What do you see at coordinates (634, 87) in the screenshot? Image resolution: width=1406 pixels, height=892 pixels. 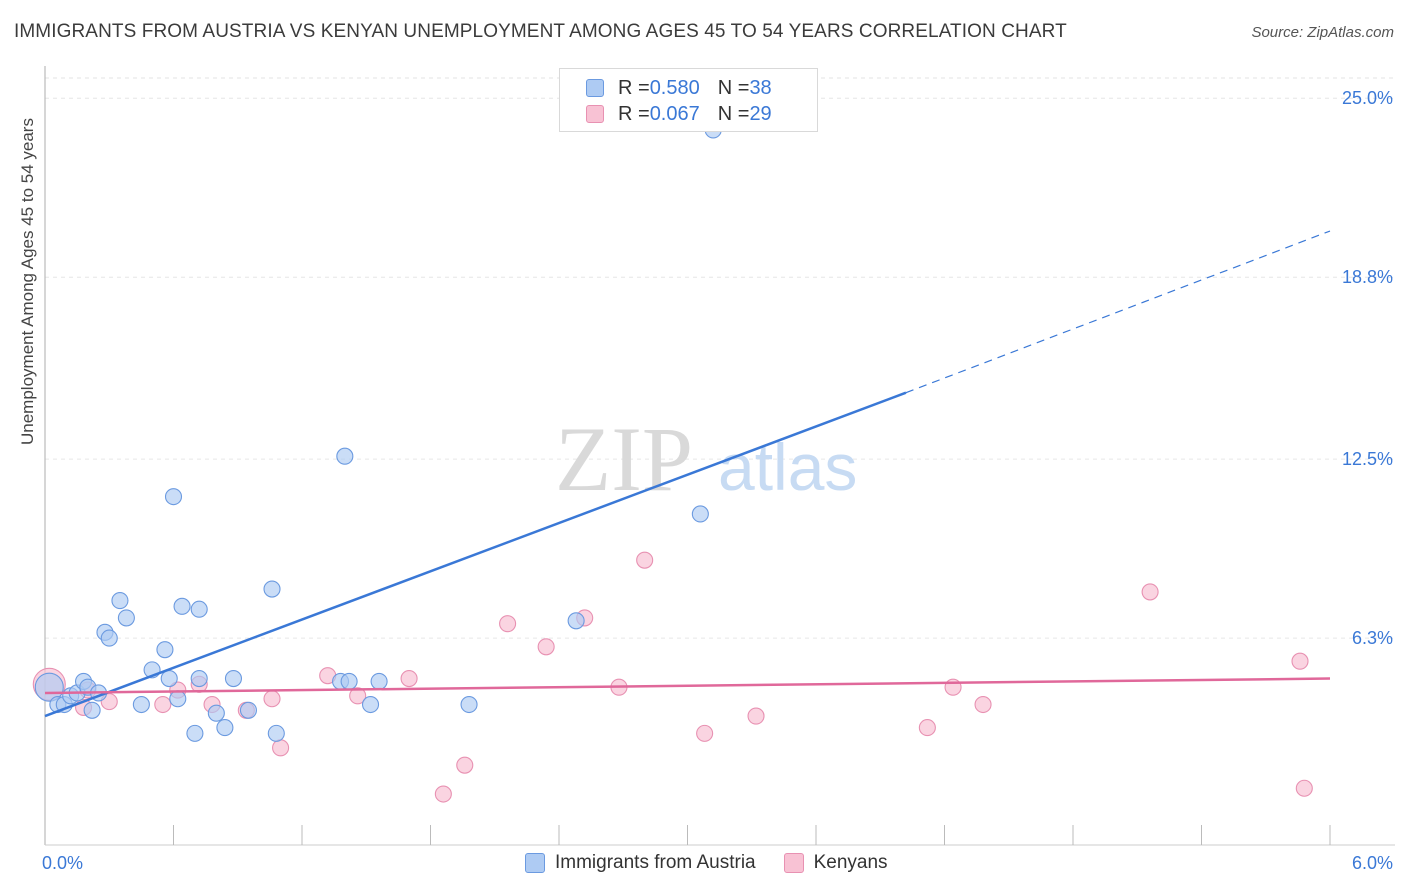 I see `austria-r-label: R =` at bounding box center [634, 87].